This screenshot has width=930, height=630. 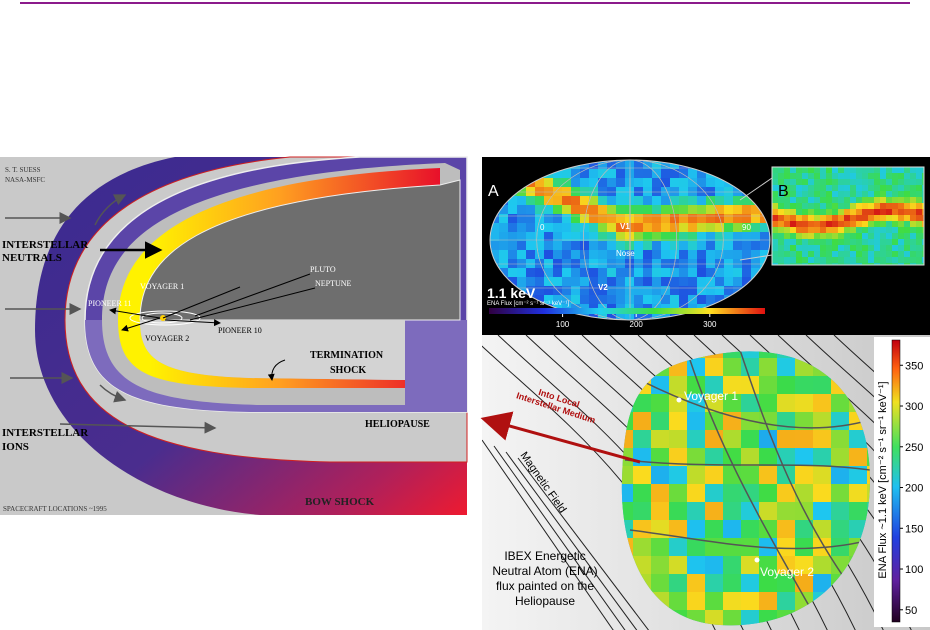 What do you see at coordinates (15, 447) in the screenshot?
I see `label: IONS` at bounding box center [15, 447].